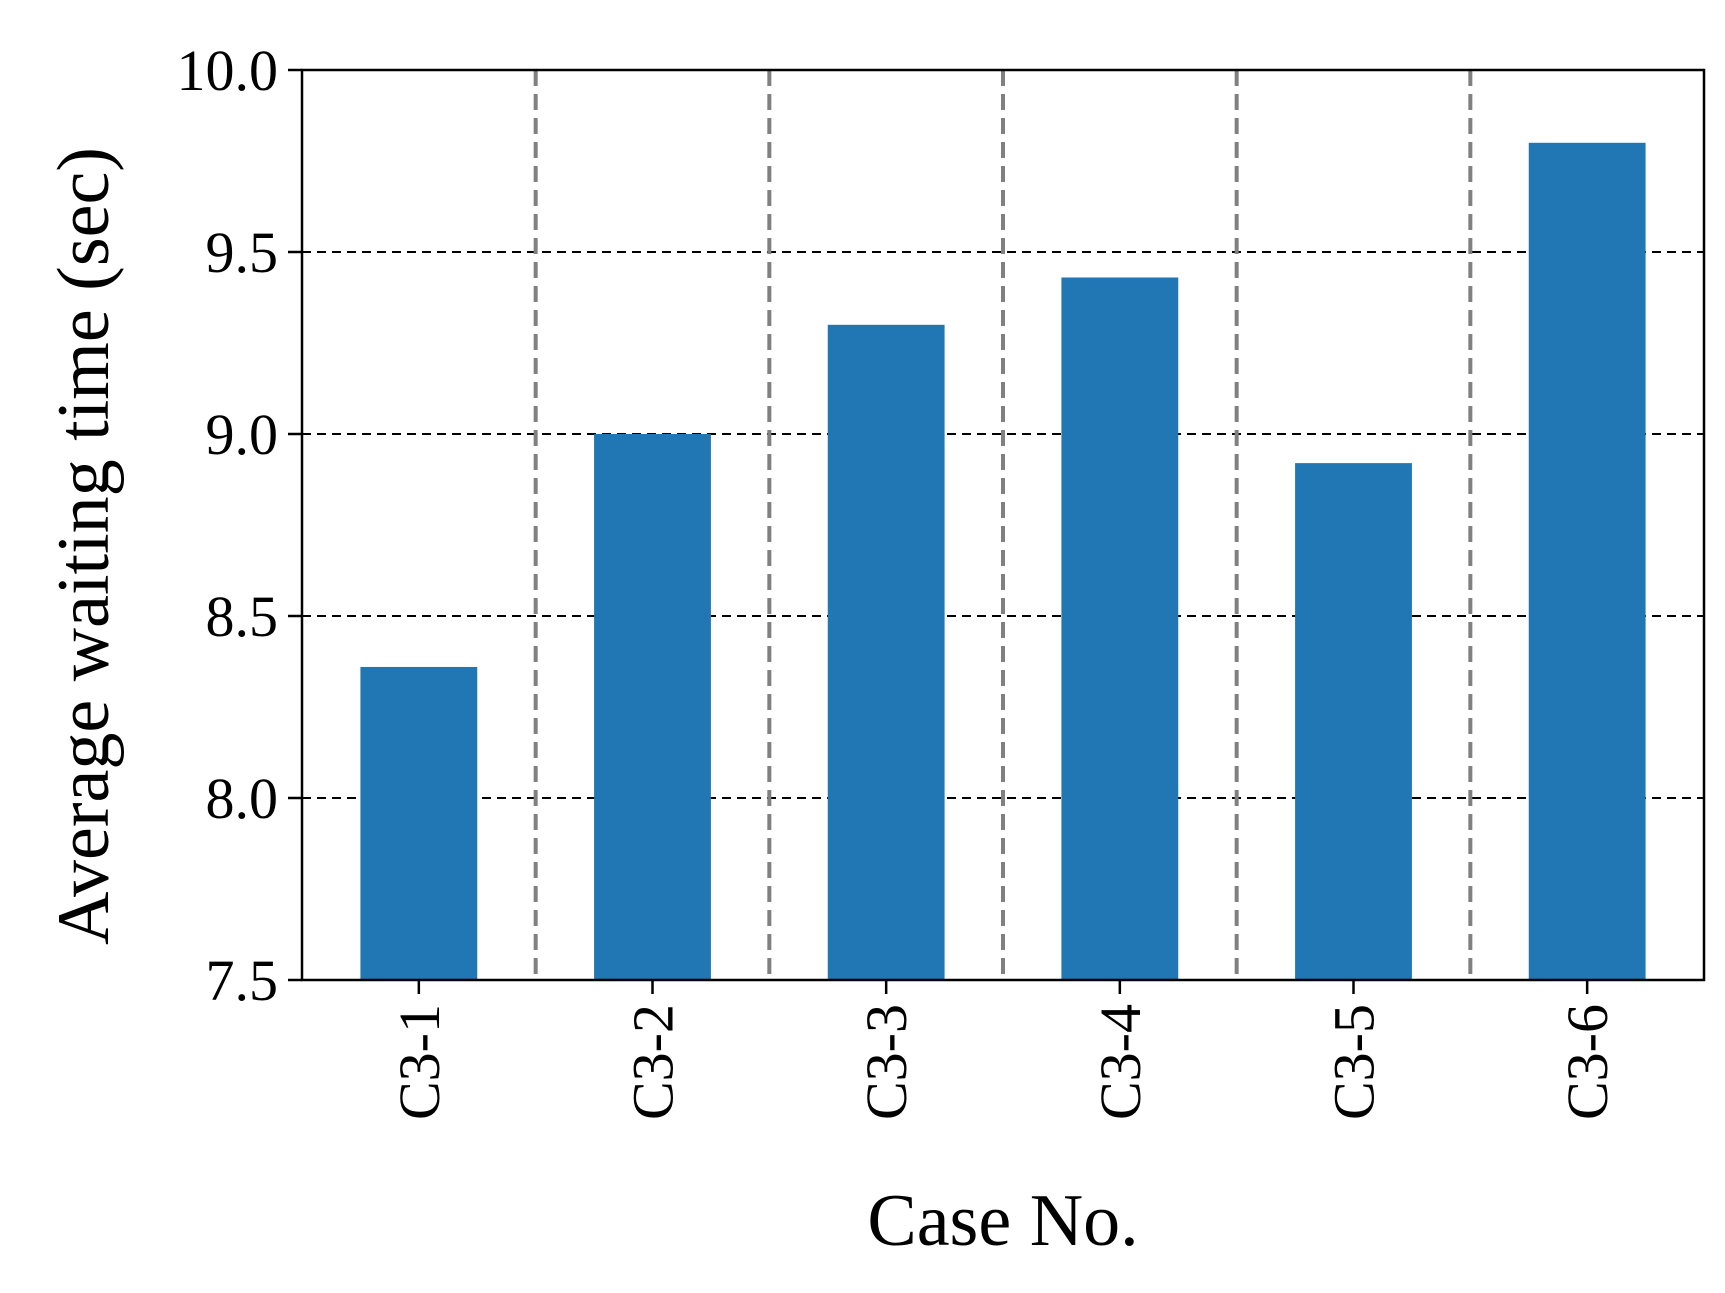 The image size is (1725, 1293). I want to click on x-axis-ticks: C3-1 C3-2 C3-3 C3-4 C3-5 C3-6, so click(1003, 1050).